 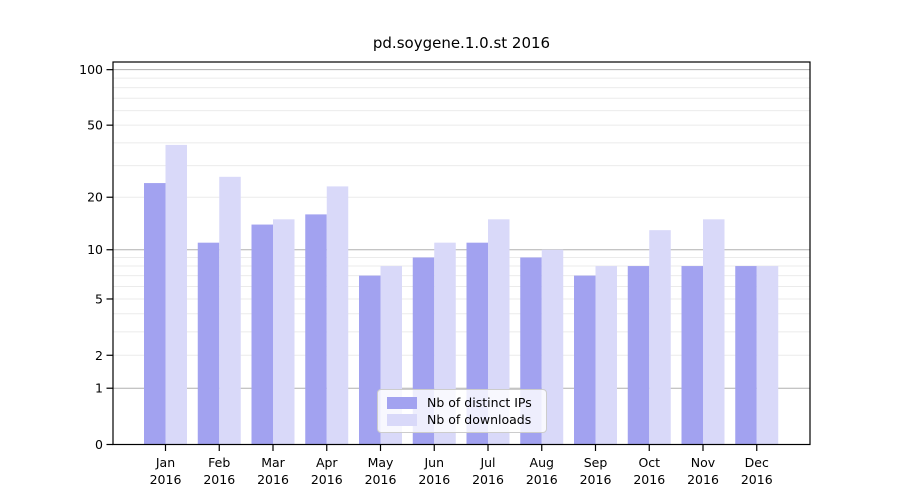 What do you see at coordinates (99, 298) in the screenshot?
I see `y-tick-label: 5` at bounding box center [99, 298].